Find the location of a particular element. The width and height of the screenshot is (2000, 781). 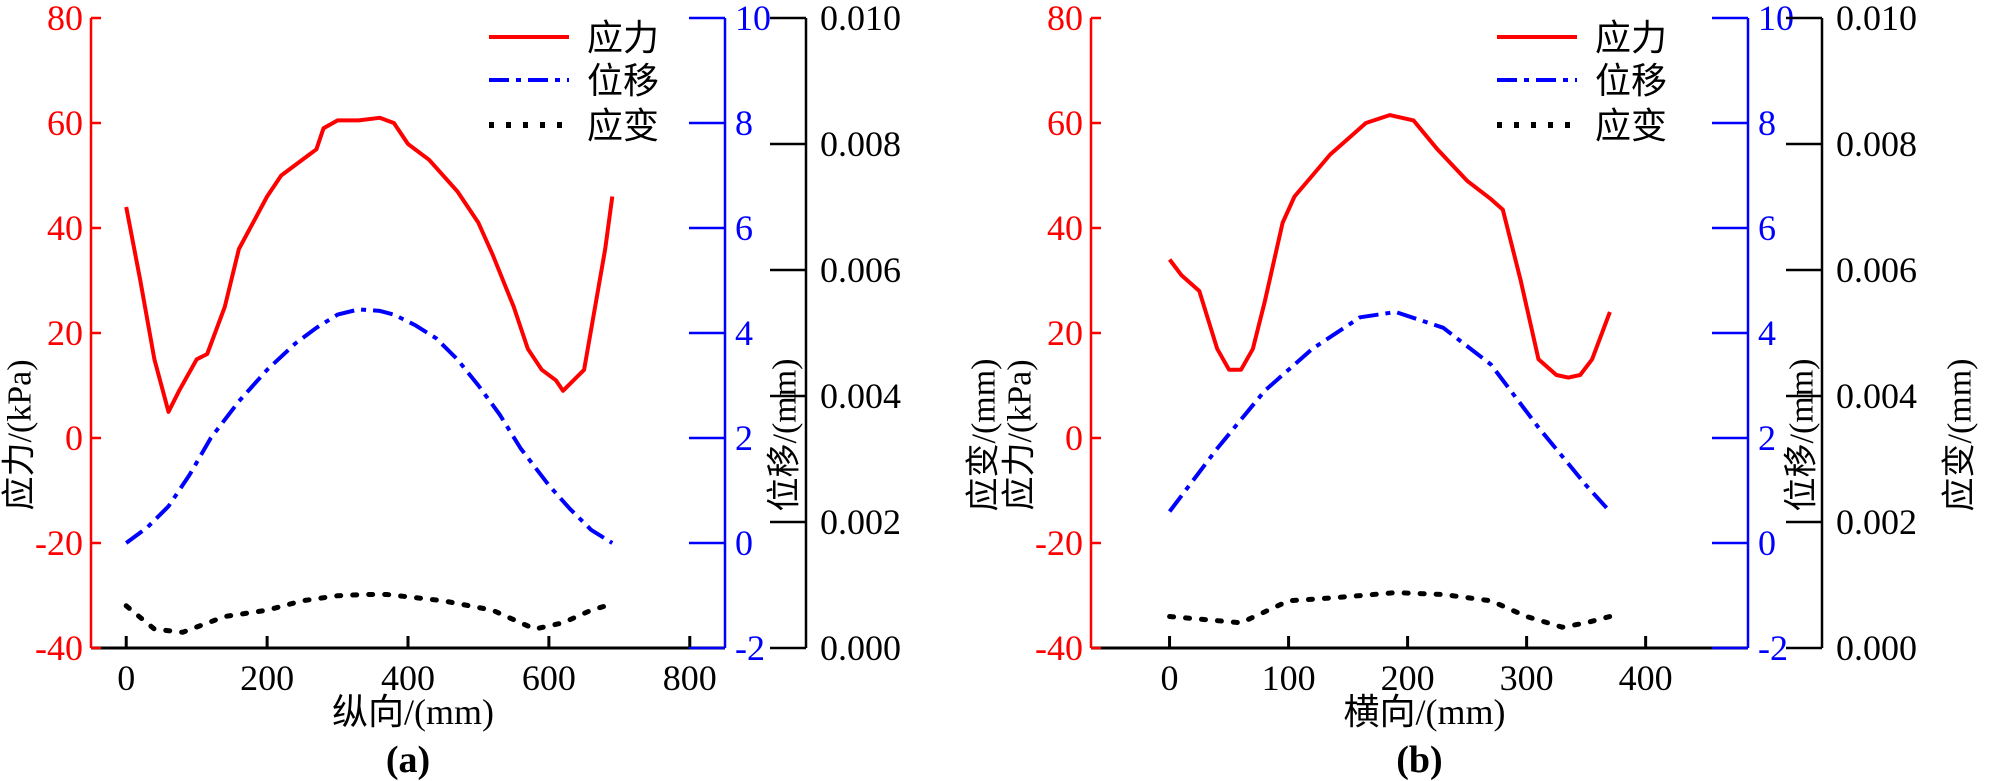

x-tick-label: 100 is located at coordinates (1289, 678).